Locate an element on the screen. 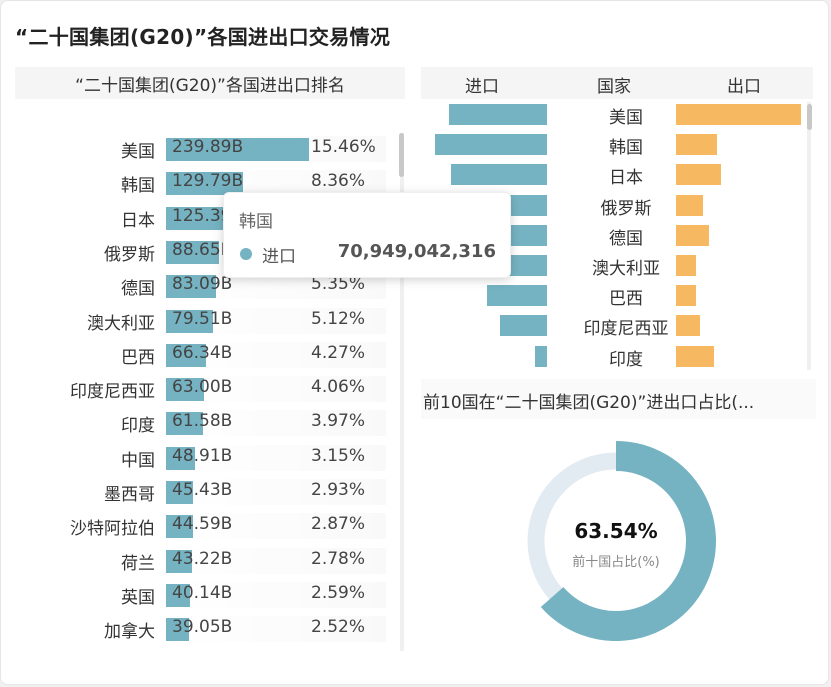  ranking-panel-title: “二十国集团(G20)”各国进出口排名 is located at coordinates (210, 85).